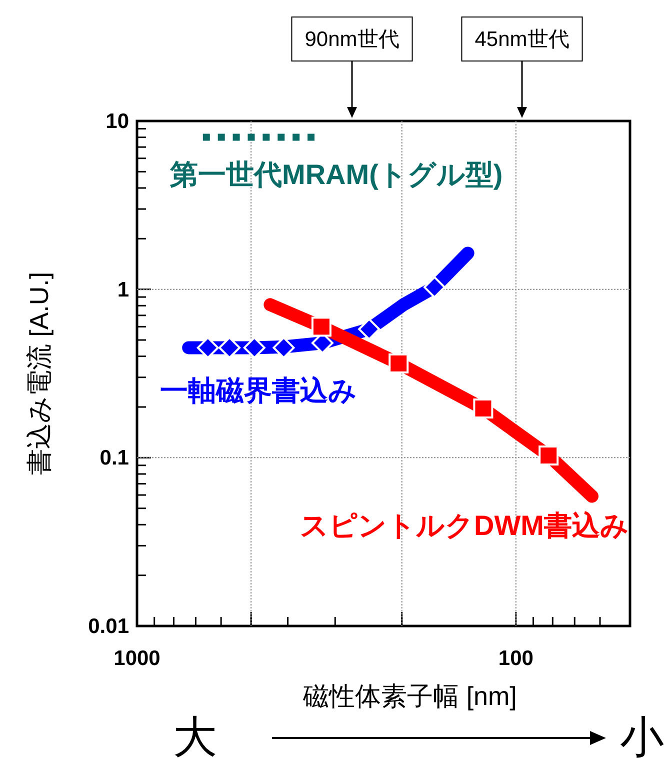  Describe the element at coordinates (409, 696) in the screenshot. I see `x-axis-title: 磁性体素子幅 [nm]` at that location.